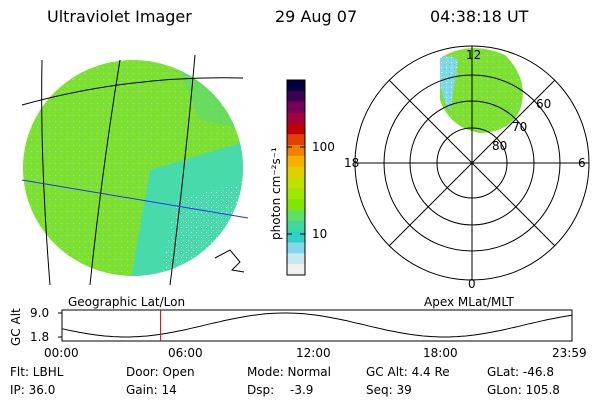  Describe the element at coordinates (469, 302) in the screenshot. I see `apex-caption: Apex MLat/MLT` at that location.